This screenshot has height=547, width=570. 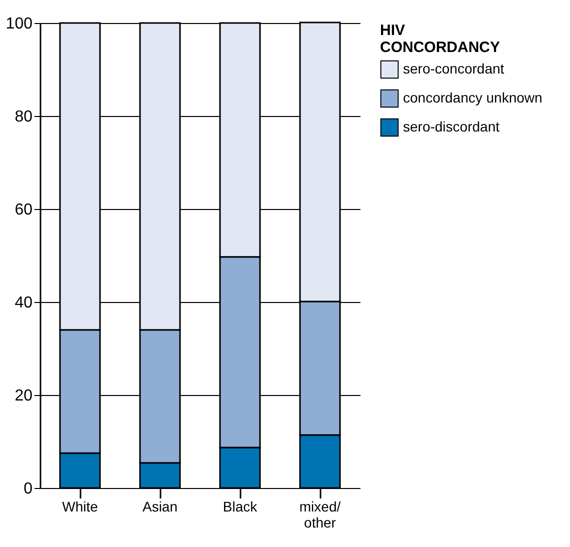 I want to click on y-tick-label: 80, so click(x=23, y=117).